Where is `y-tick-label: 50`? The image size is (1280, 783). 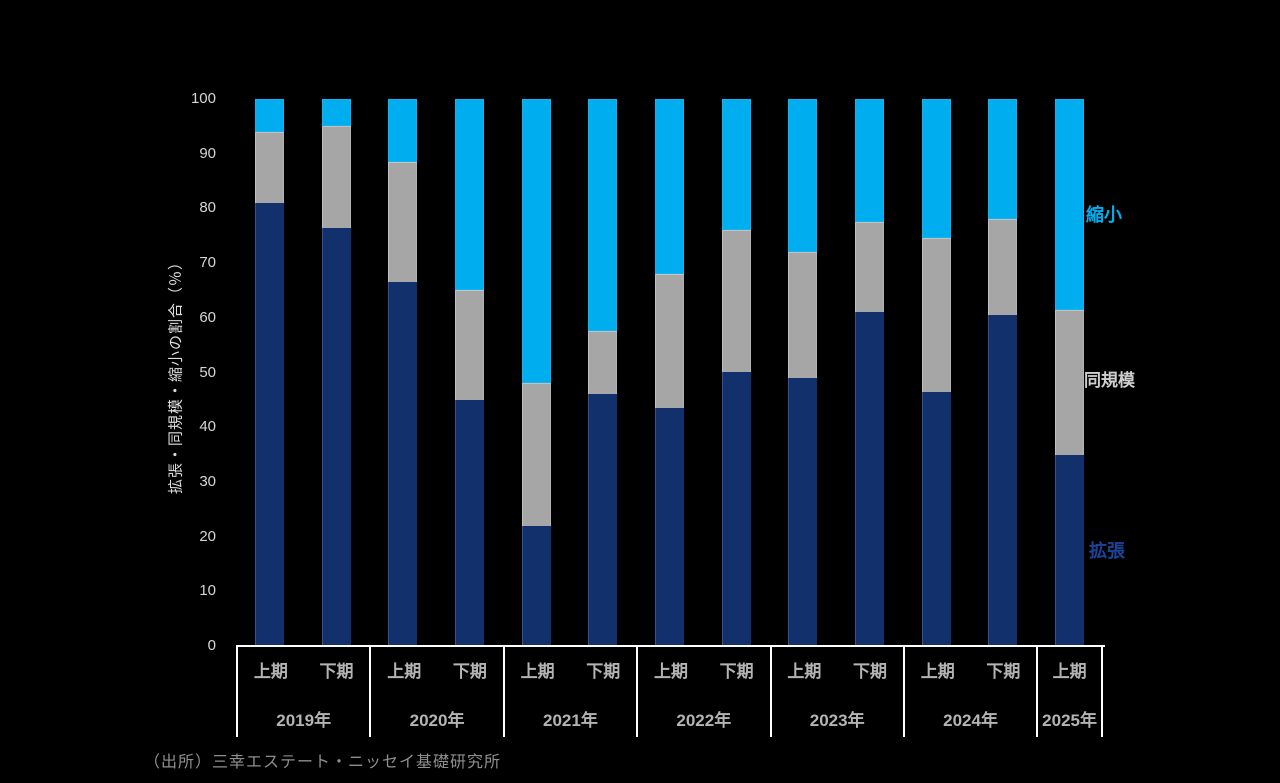
y-tick-label: 50 is located at coordinates (207, 372).